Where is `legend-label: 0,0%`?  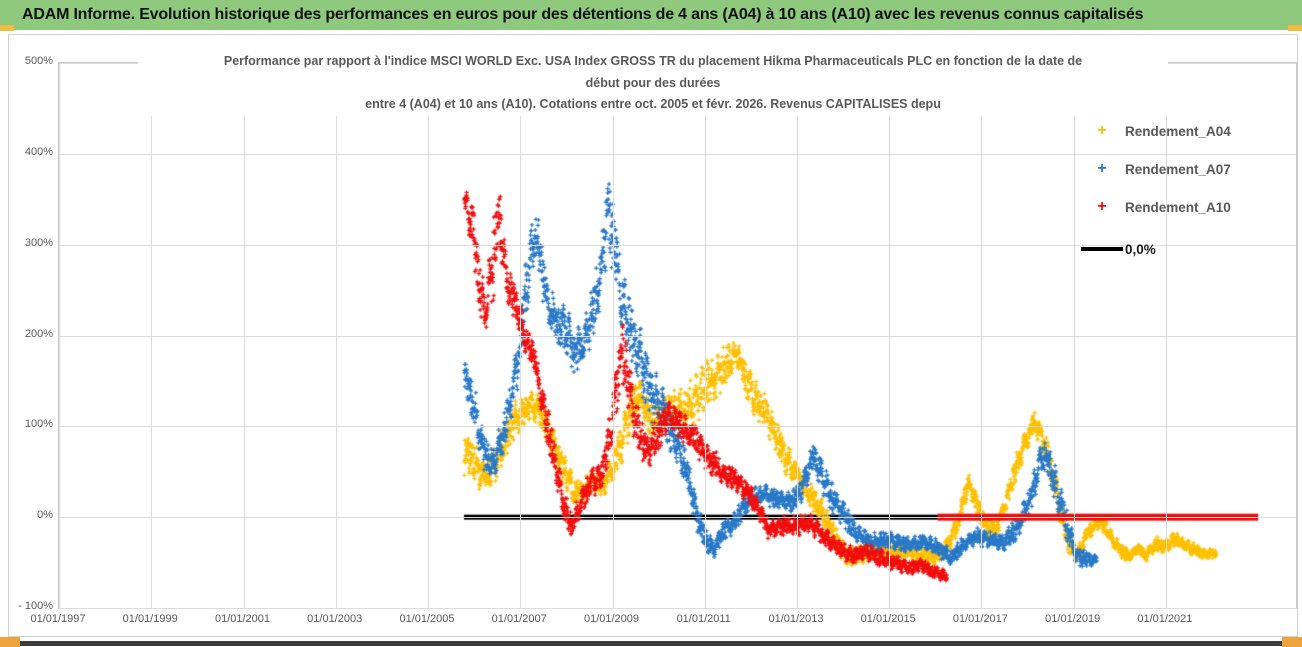
legend-label: 0,0% is located at coordinates (1140, 249).